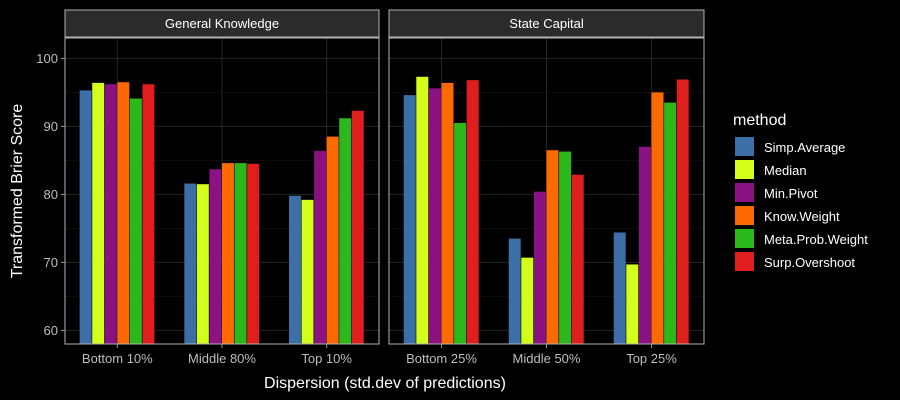 Image resolution: width=900 pixels, height=400 pixels. Describe the element at coordinates (791, 193) in the screenshot. I see `legend-label-min-pivot: Min.Pivot` at that location.